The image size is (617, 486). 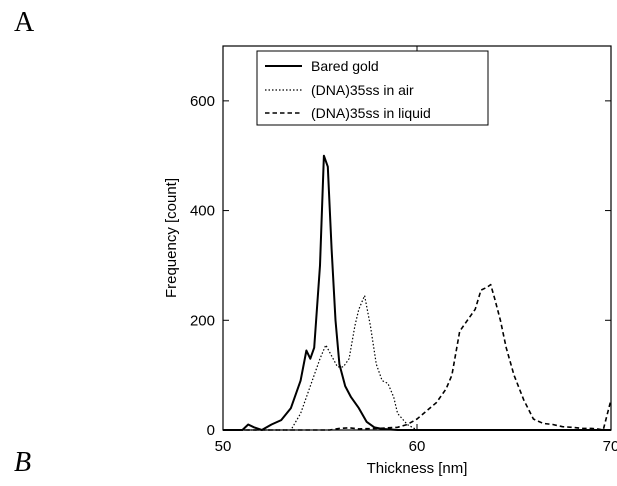 What do you see at coordinates (610, 446) in the screenshot?
I see `x-tick-label: 70` at bounding box center [610, 446].